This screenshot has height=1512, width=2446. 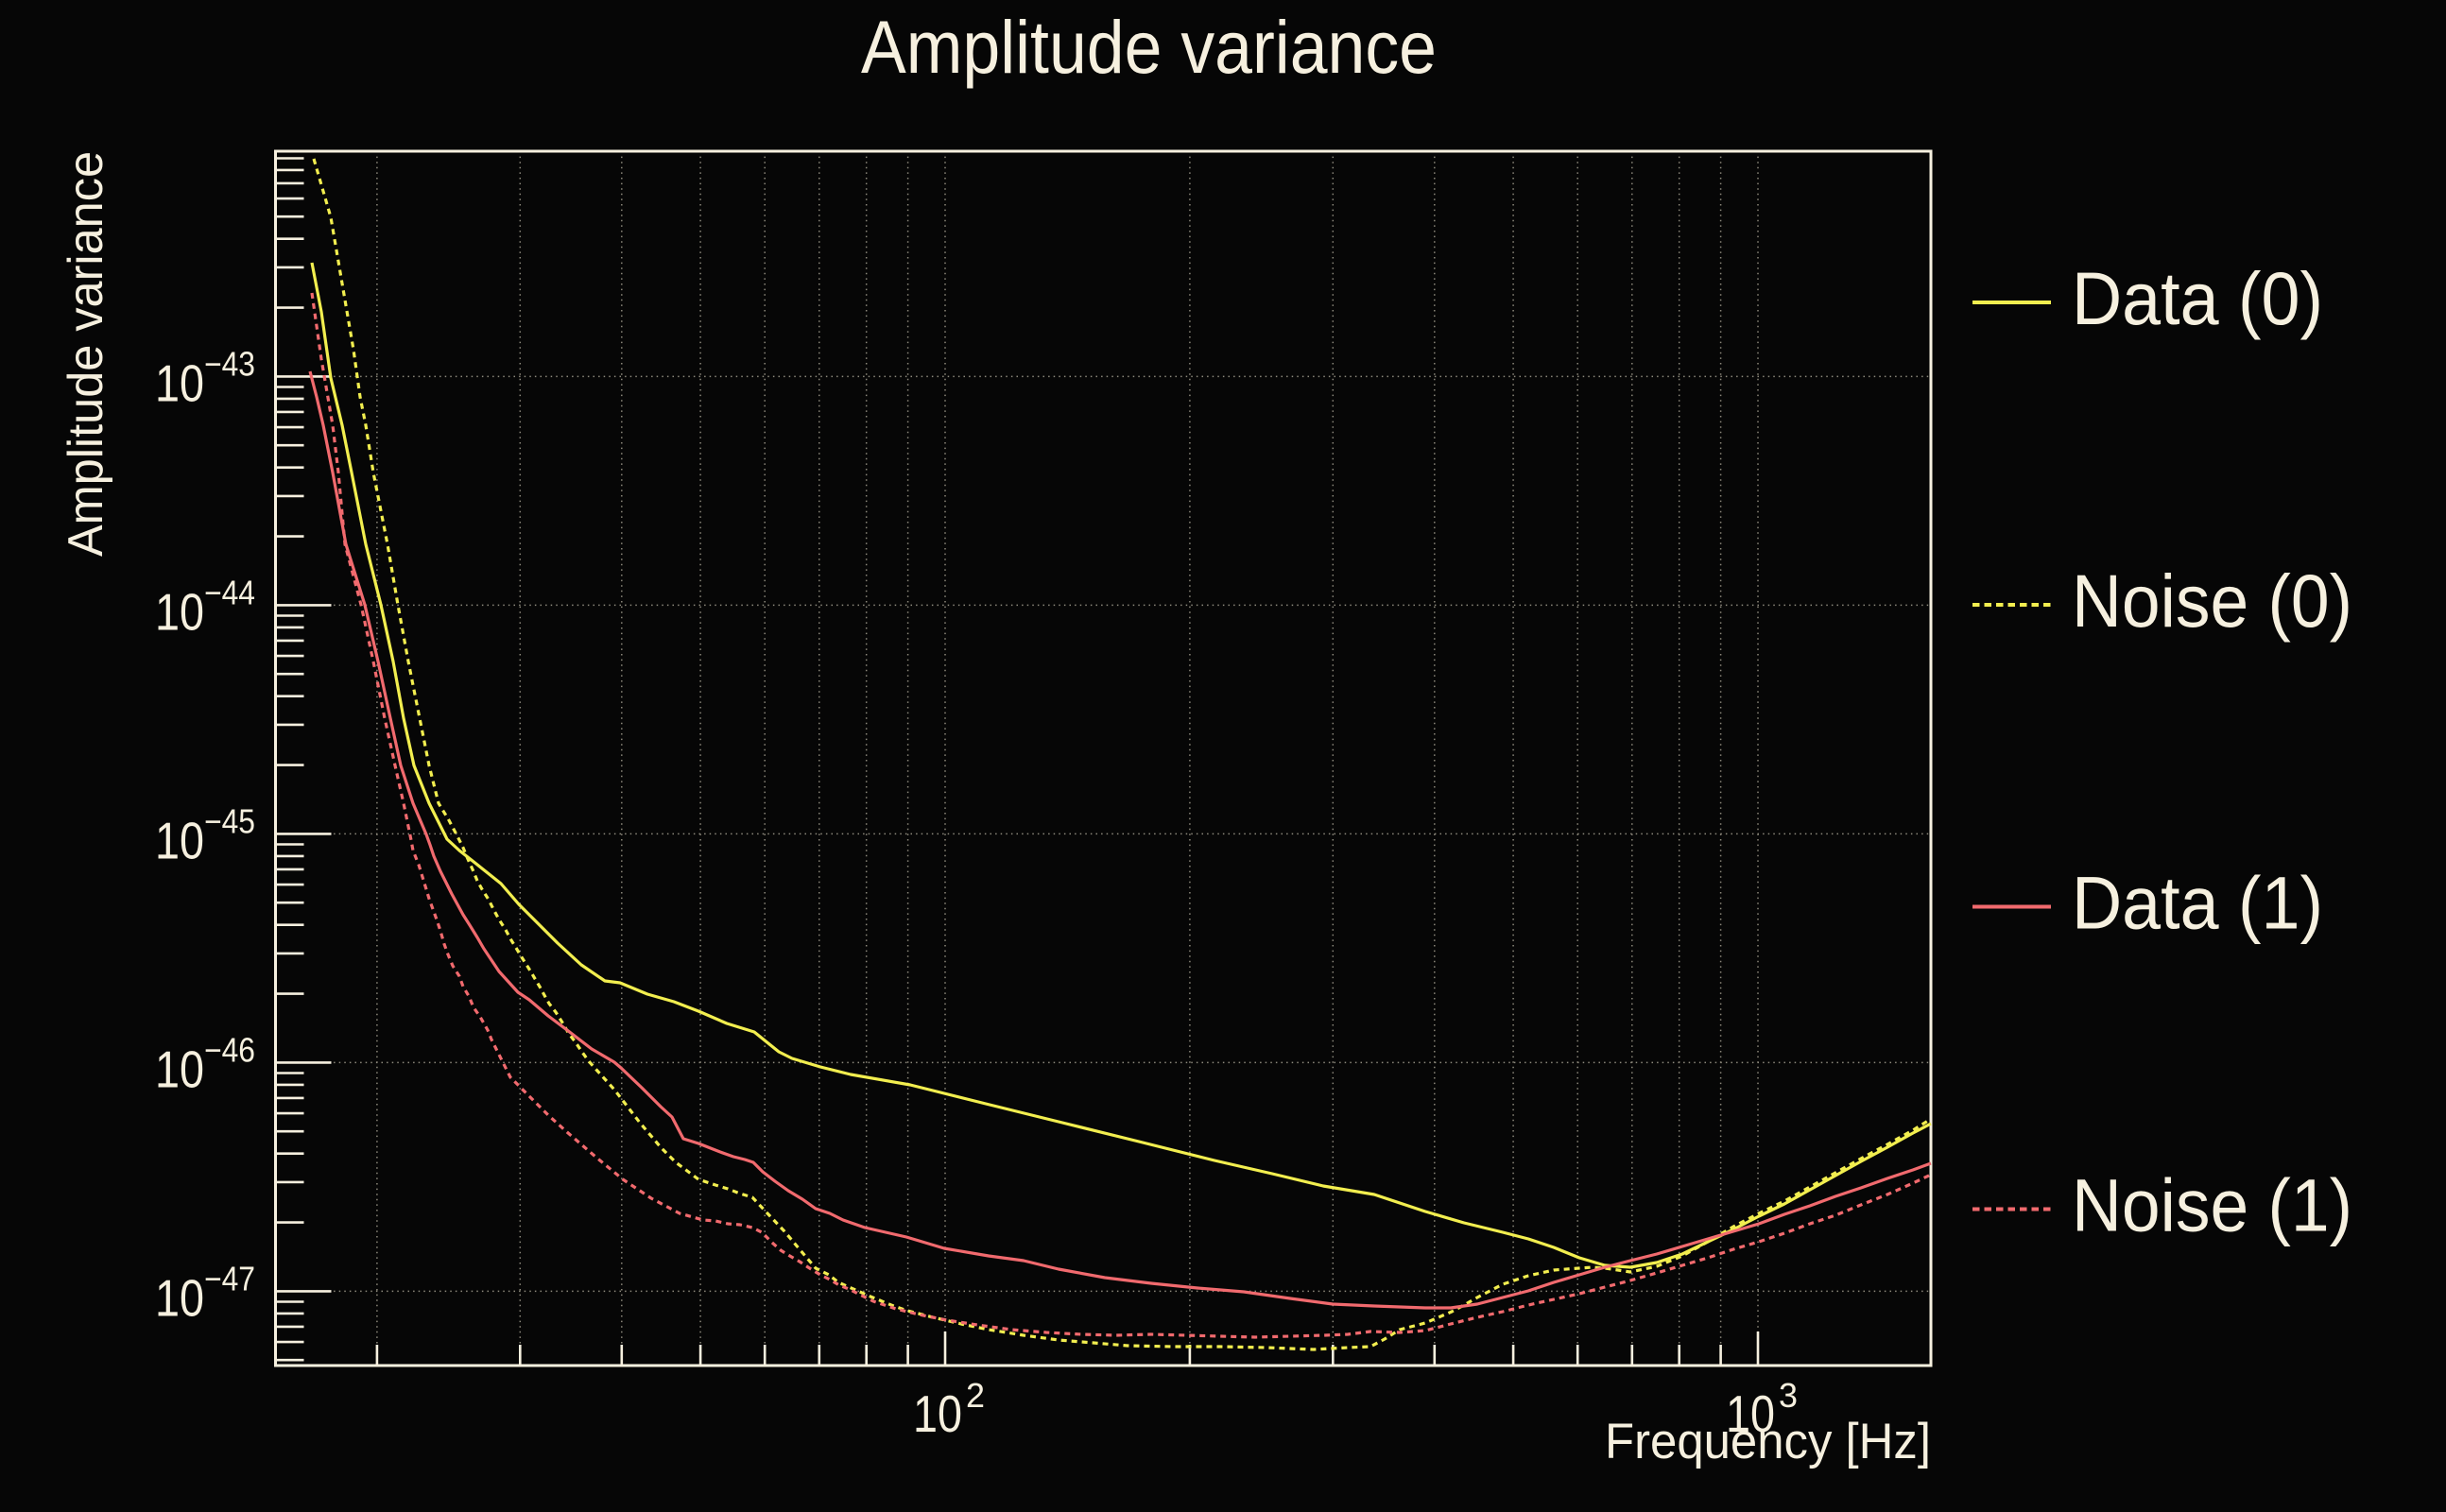 I want to click on svg-text: 2, so click(x=976, y=1395).